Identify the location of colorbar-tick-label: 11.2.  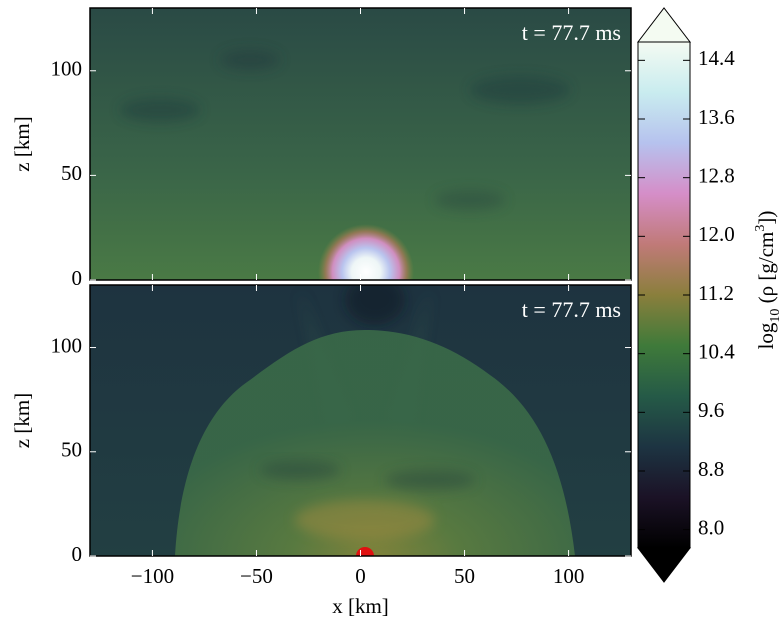
(716, 293).